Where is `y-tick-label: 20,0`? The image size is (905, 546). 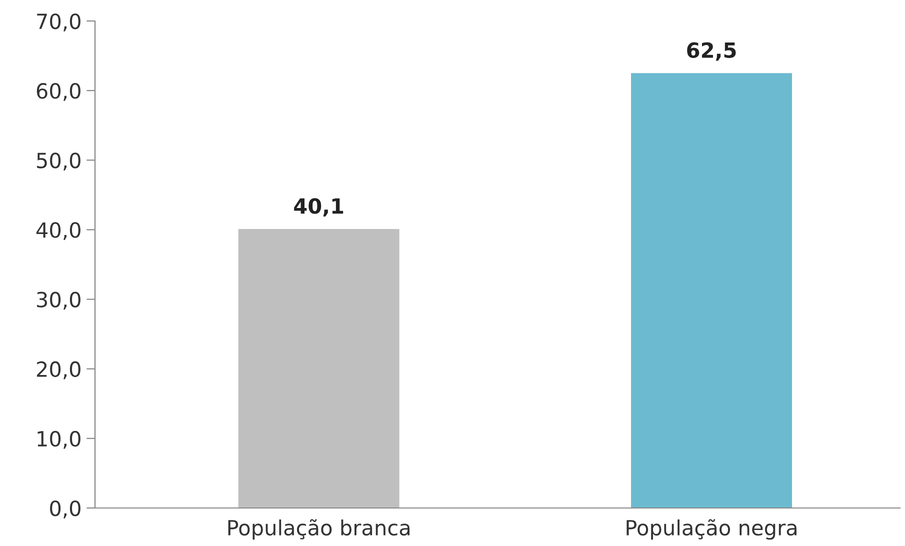
y-tick-label: 20,0 is located at coordinates (58, 370).